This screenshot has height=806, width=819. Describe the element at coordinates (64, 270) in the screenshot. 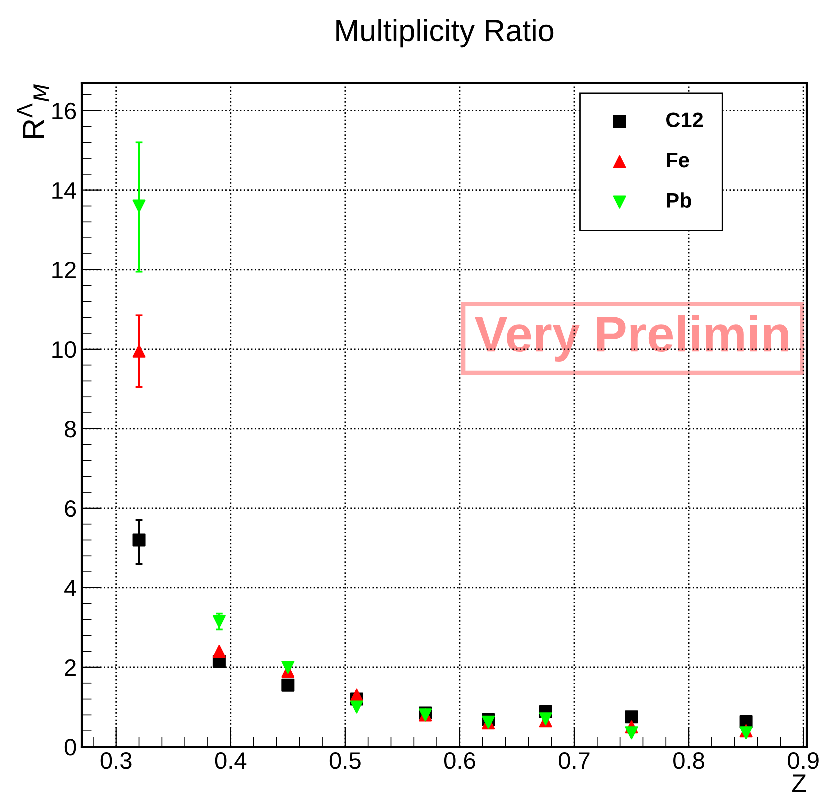

I see `y-tick-label: 12` at that location.